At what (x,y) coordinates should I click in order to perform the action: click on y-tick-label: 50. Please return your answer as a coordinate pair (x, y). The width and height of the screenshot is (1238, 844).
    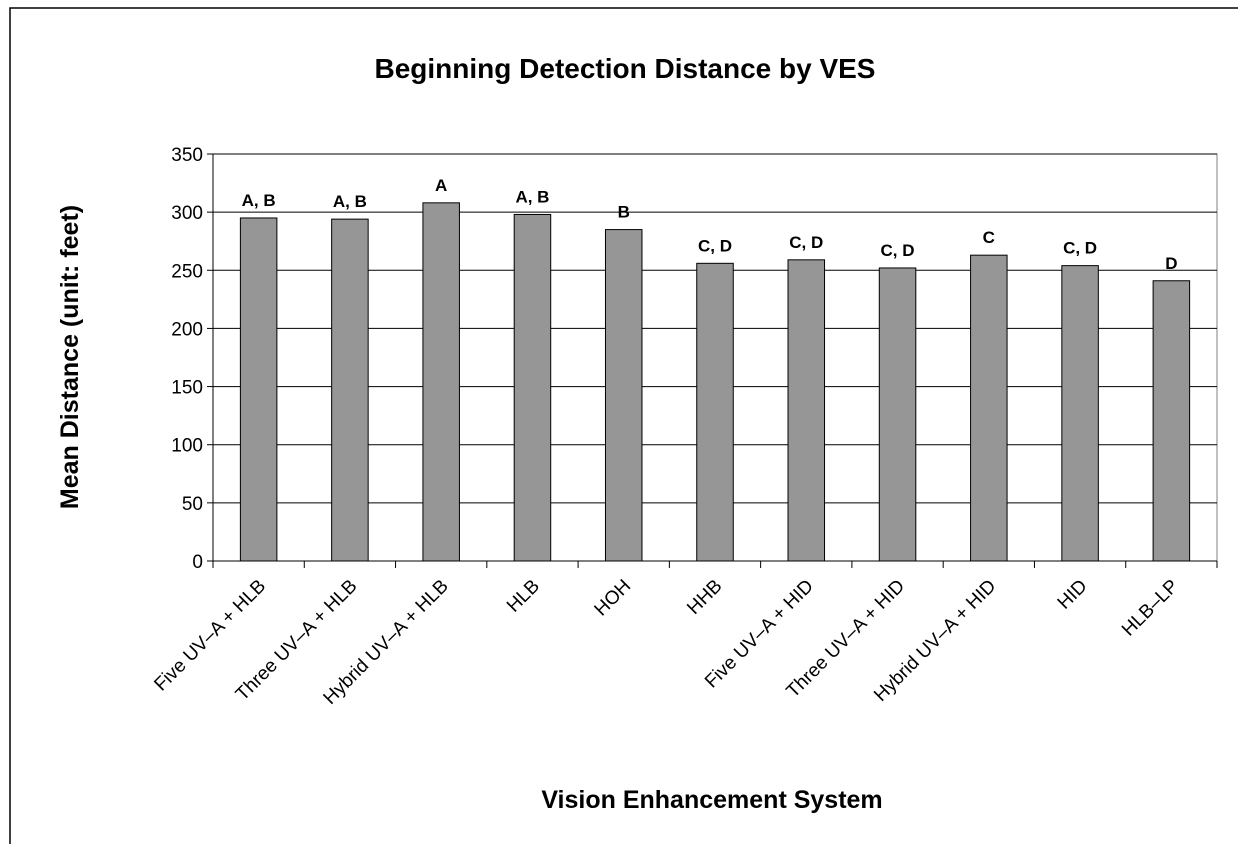
    Looking at the image, I should click on (192, 504).